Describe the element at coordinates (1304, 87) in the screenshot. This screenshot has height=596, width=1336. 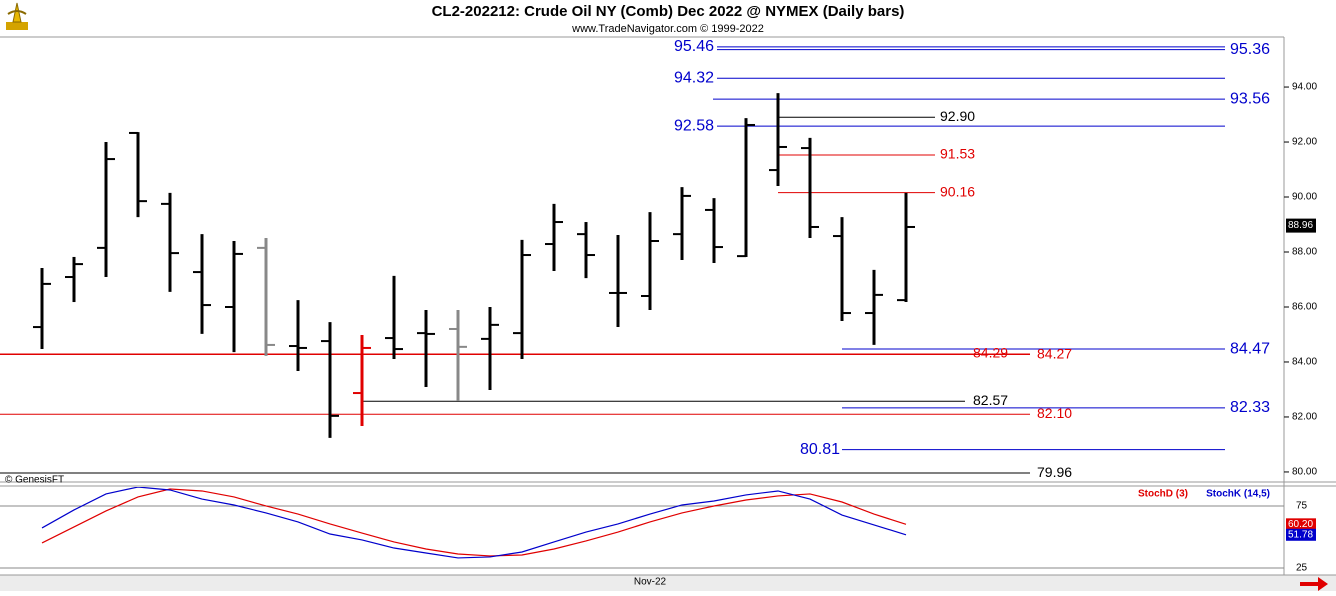
I see `y-tick-label: 94.00` at that location.